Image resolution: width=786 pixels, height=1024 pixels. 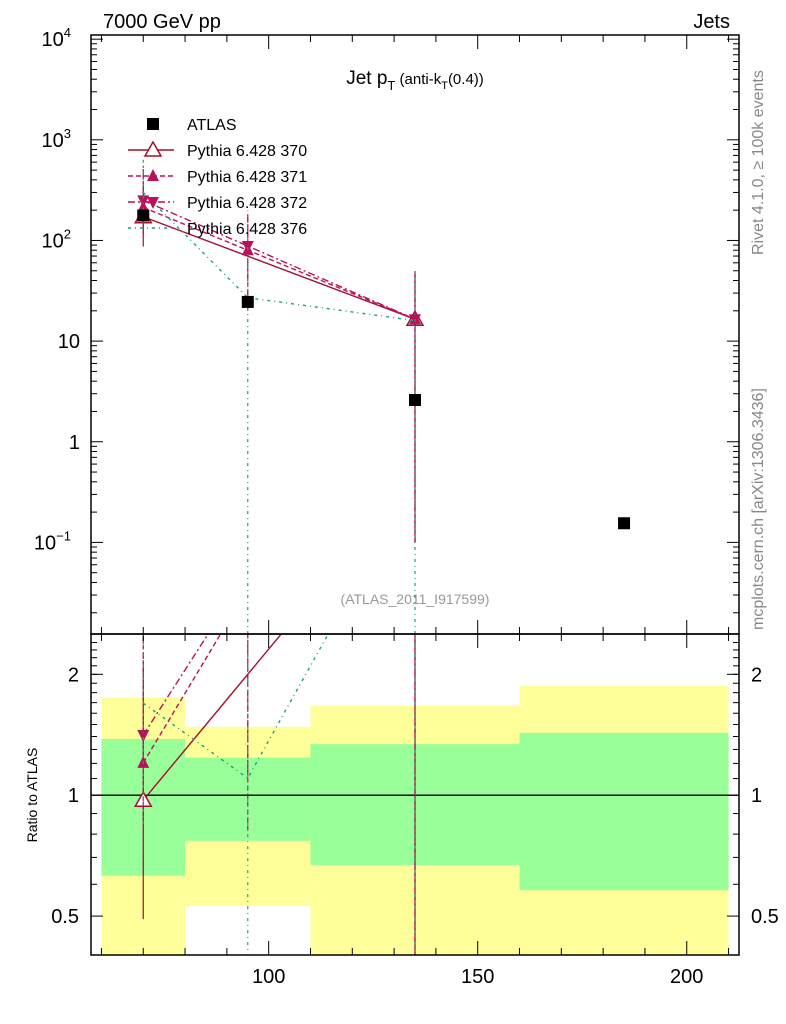 I want to click on header-left: 7000 GeV pp, so click(x=162, y=22).